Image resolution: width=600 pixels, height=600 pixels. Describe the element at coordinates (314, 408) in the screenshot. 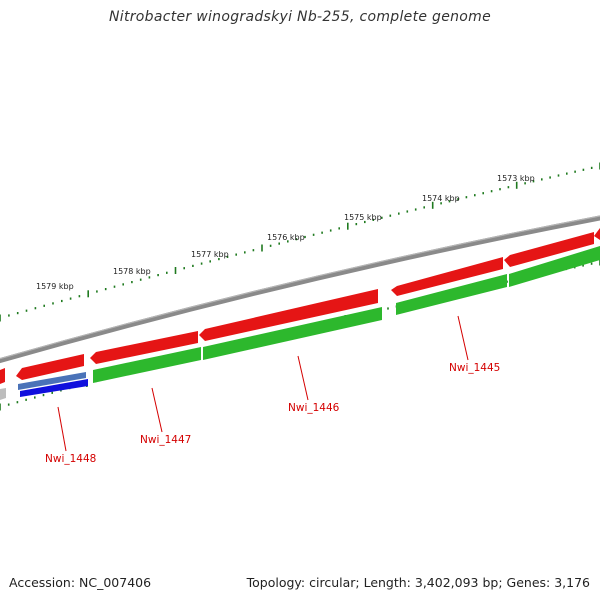

I see `gene-label-nwi-1446: Nwi_1446` at that location.